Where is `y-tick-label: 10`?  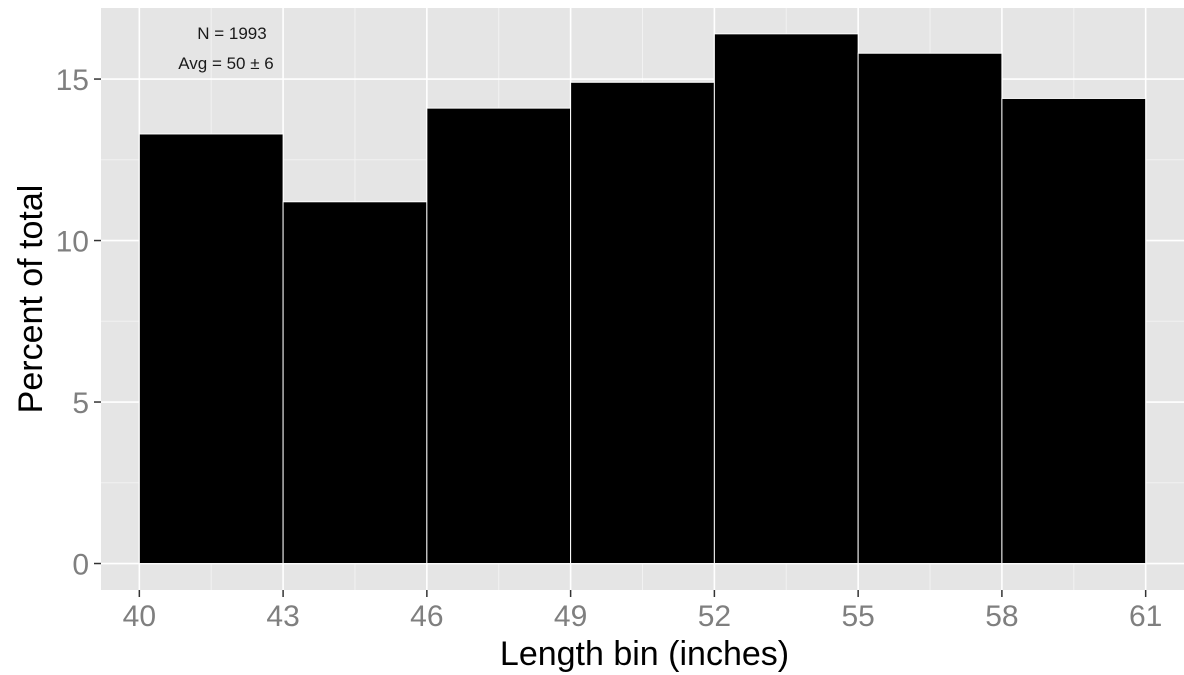
y-tick-label: 10 is located at coordinates (72, 242).